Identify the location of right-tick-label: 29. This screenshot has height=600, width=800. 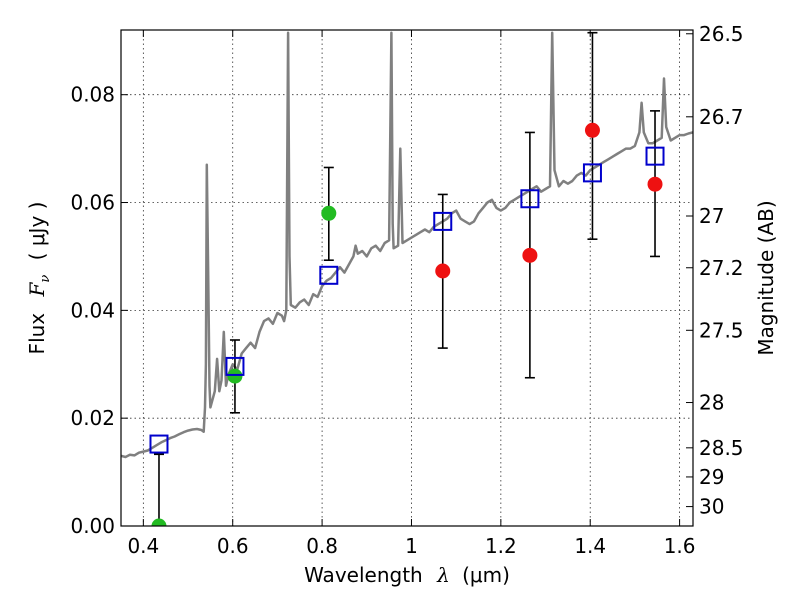
(711, 477).